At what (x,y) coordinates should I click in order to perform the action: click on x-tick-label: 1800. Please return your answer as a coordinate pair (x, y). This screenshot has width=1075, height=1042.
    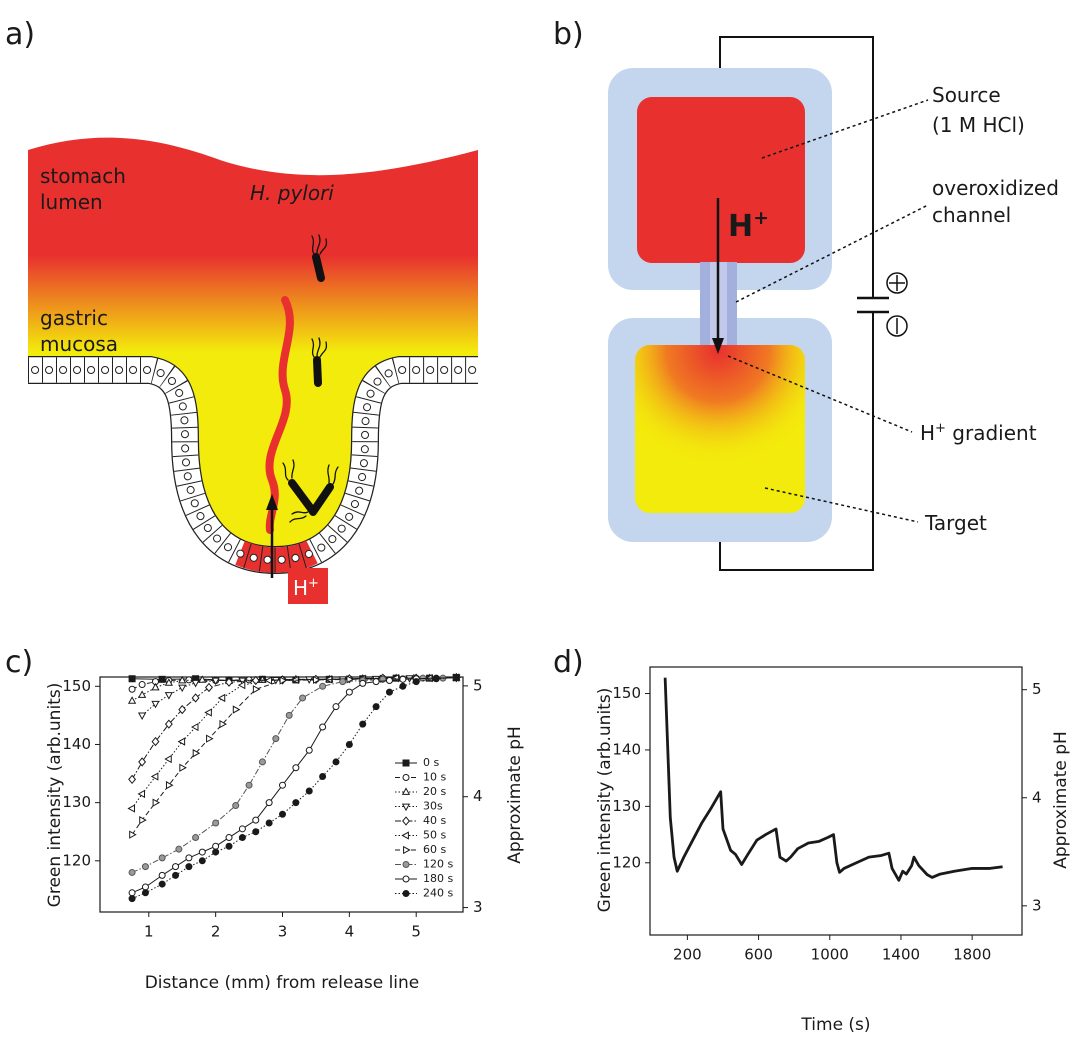
    Looking at the image, I should click on (972, 955).